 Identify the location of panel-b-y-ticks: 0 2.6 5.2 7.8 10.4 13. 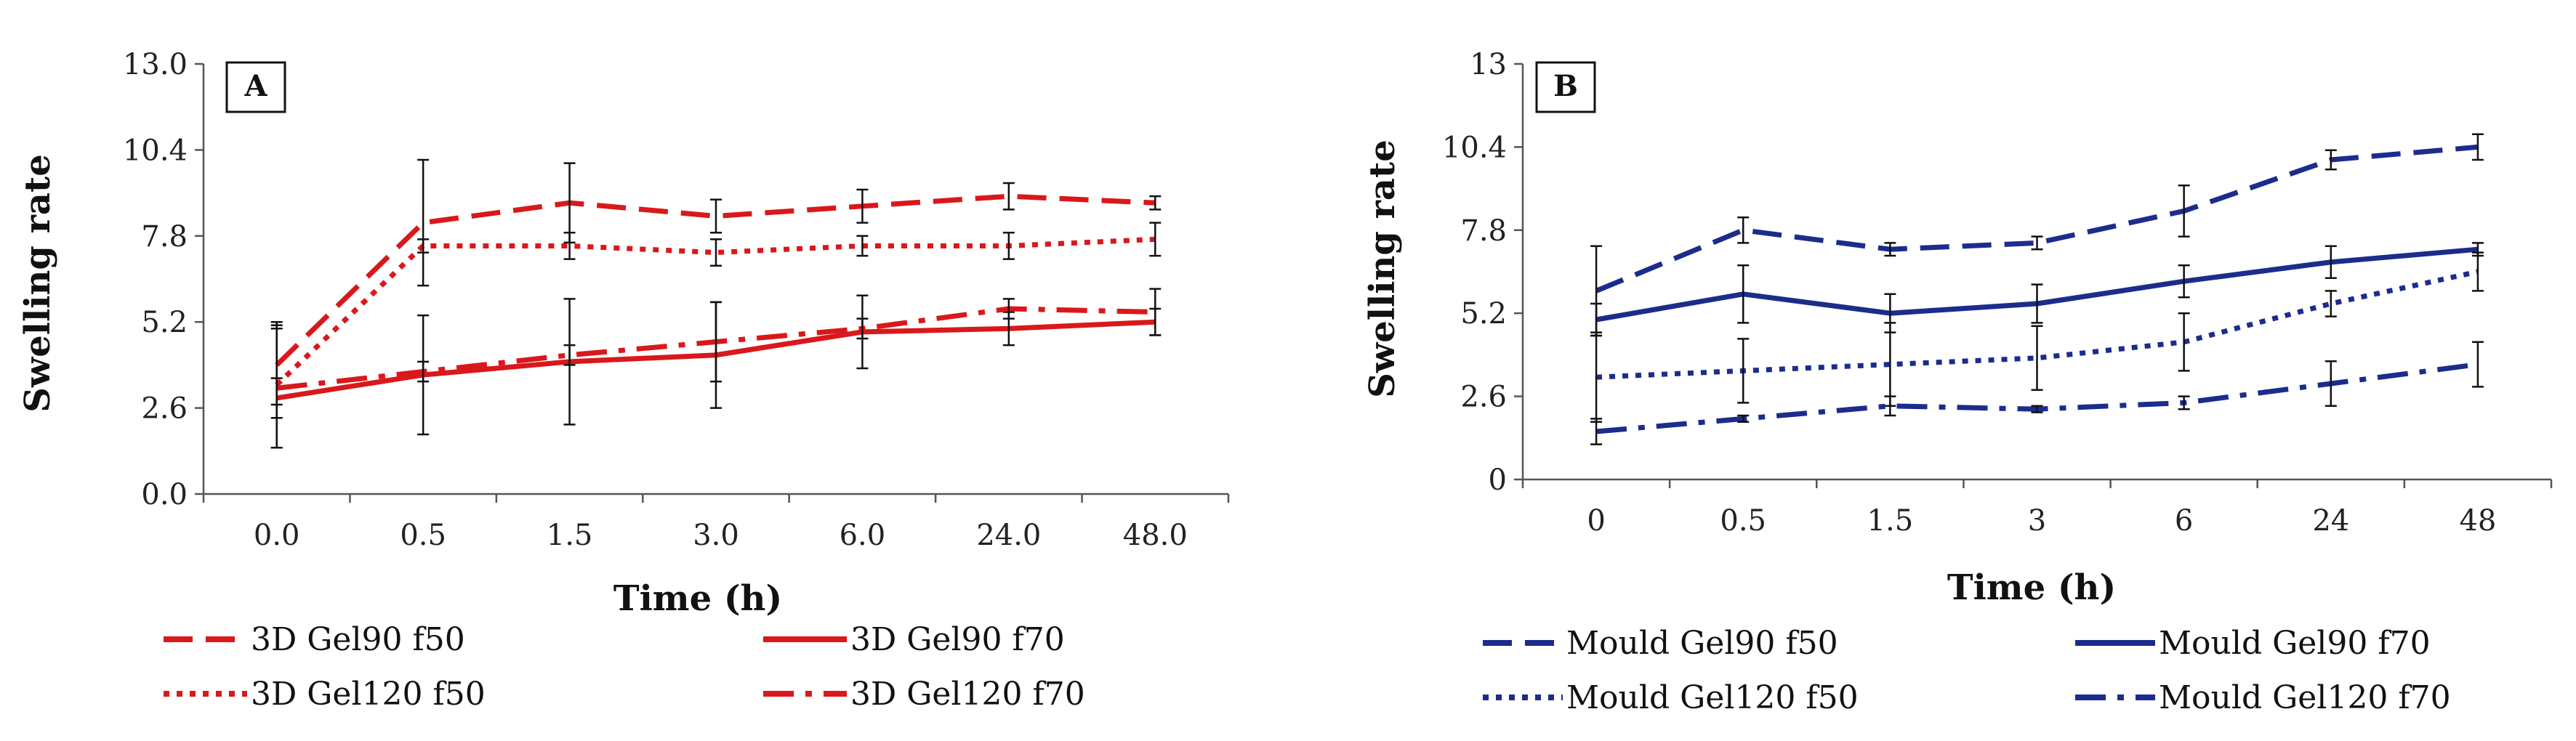
(1482, 272).